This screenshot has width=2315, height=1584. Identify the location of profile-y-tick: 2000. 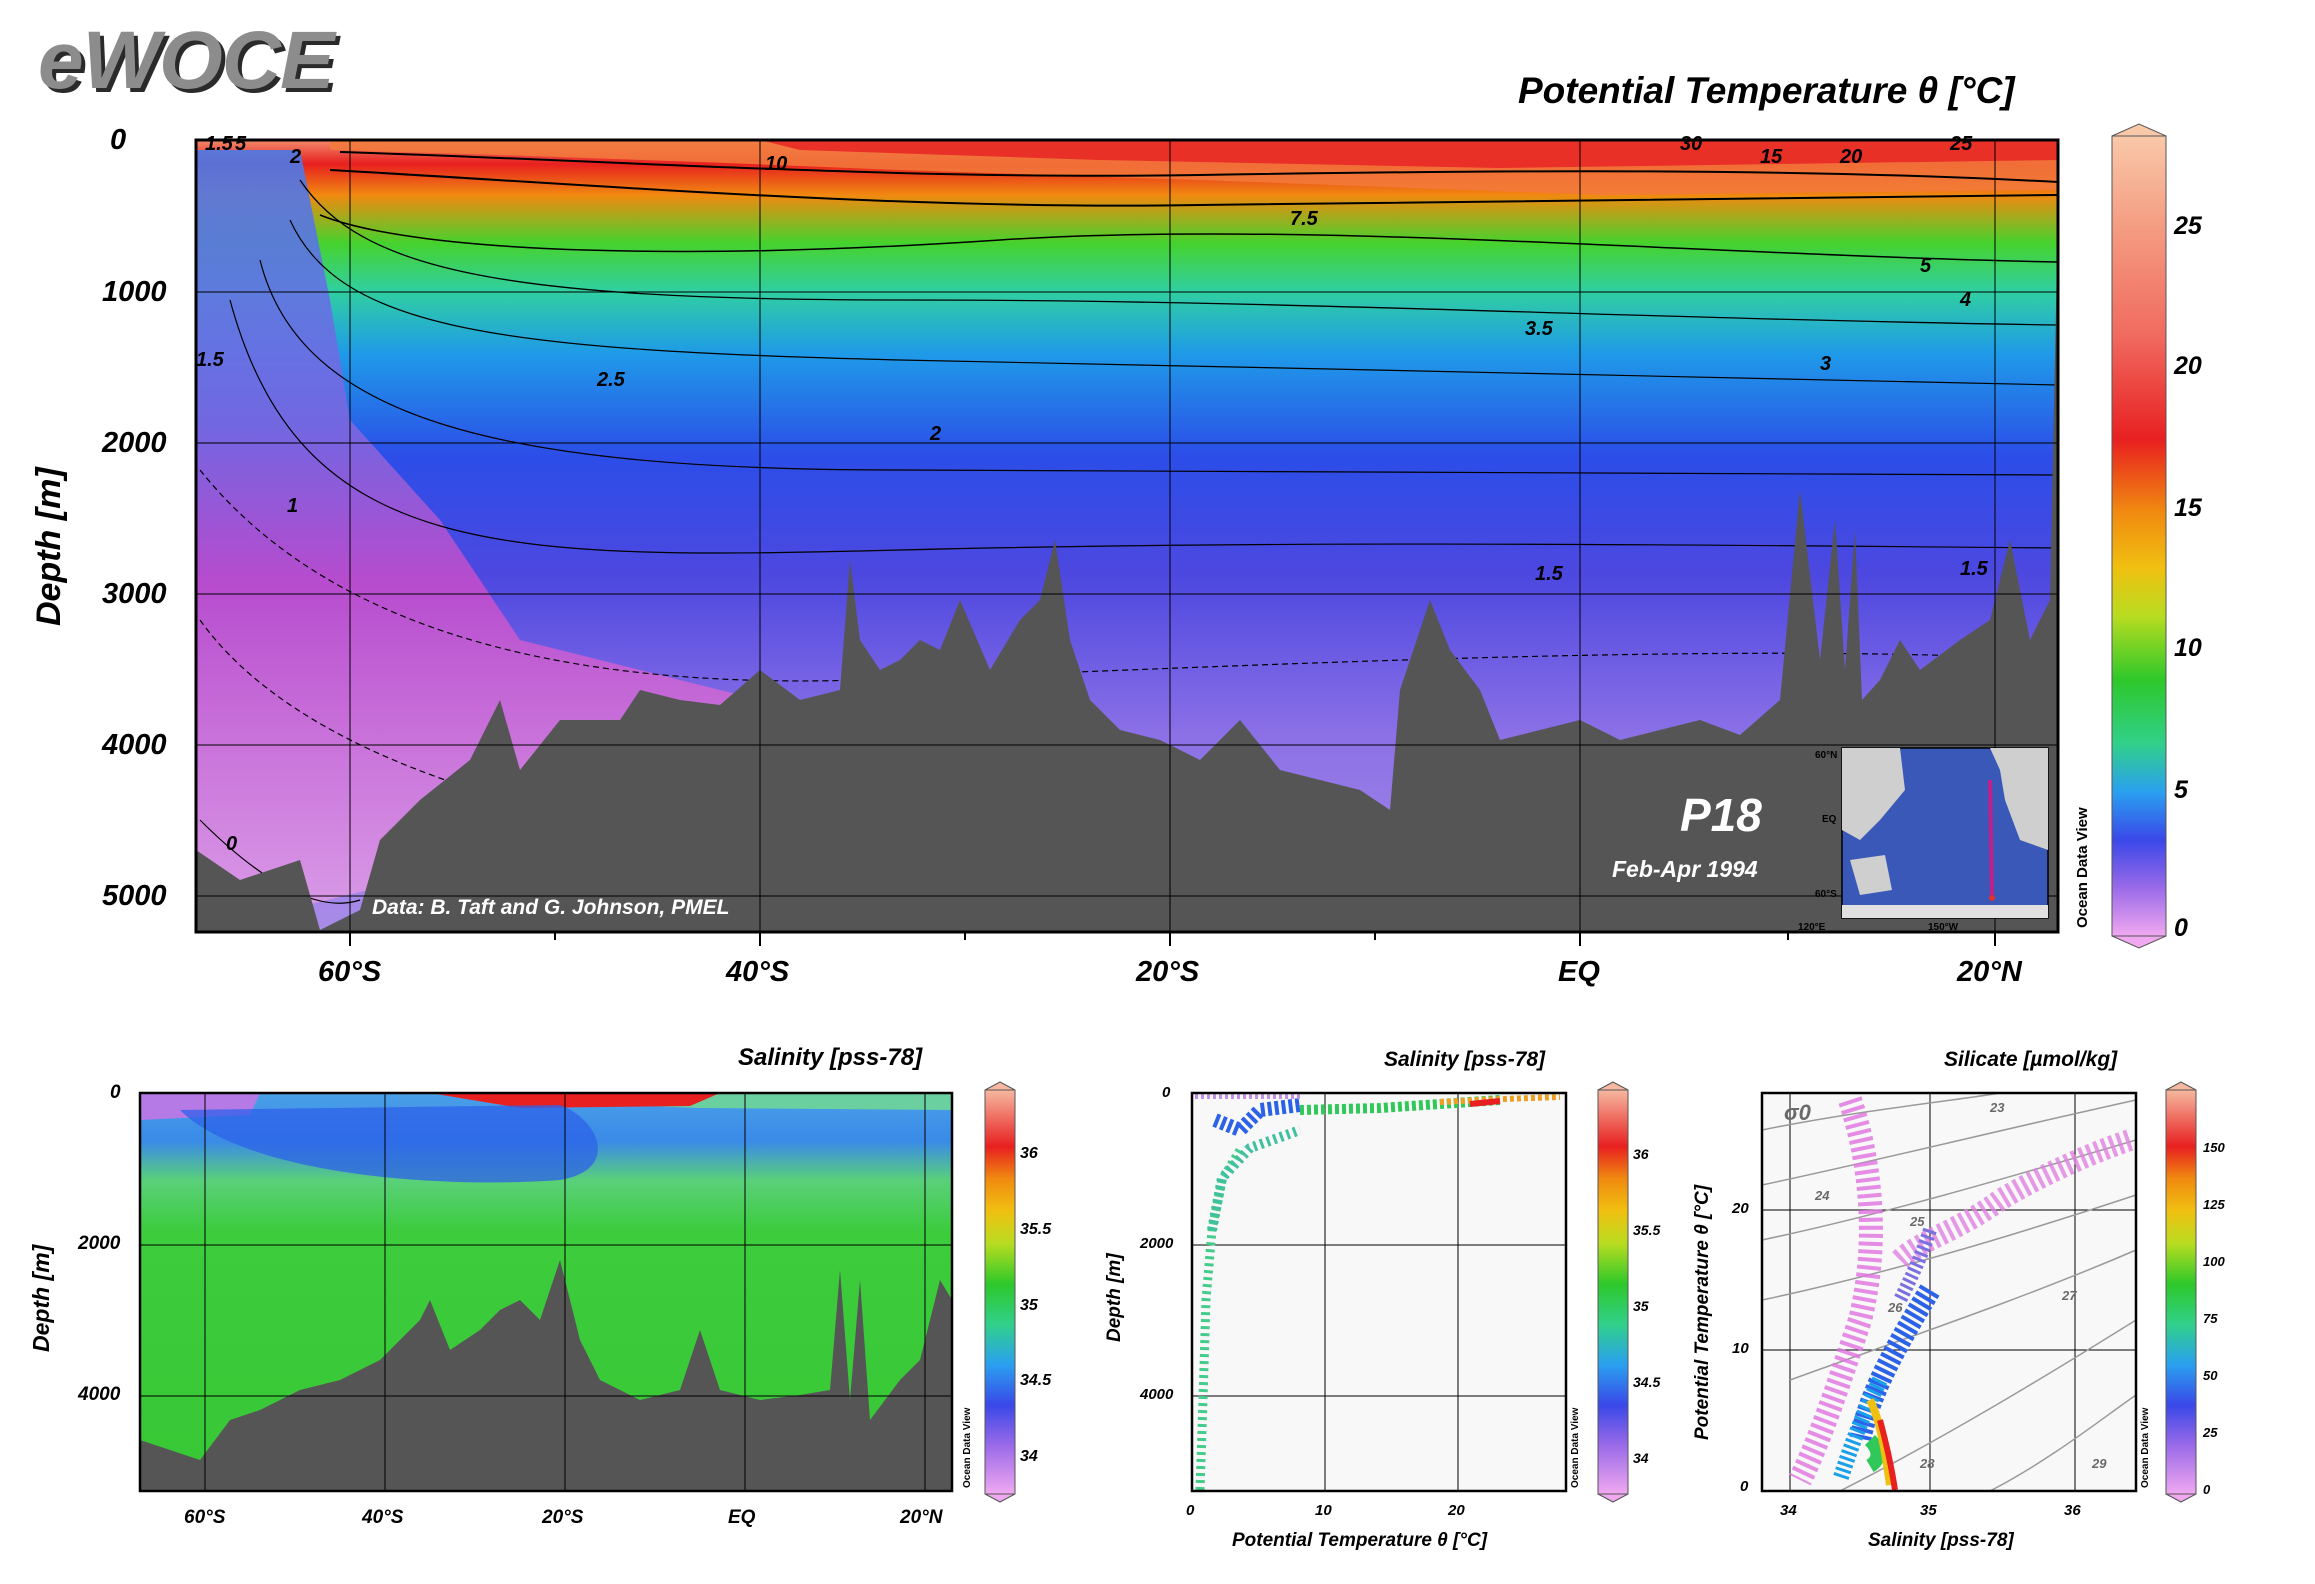
(1157, 1243).